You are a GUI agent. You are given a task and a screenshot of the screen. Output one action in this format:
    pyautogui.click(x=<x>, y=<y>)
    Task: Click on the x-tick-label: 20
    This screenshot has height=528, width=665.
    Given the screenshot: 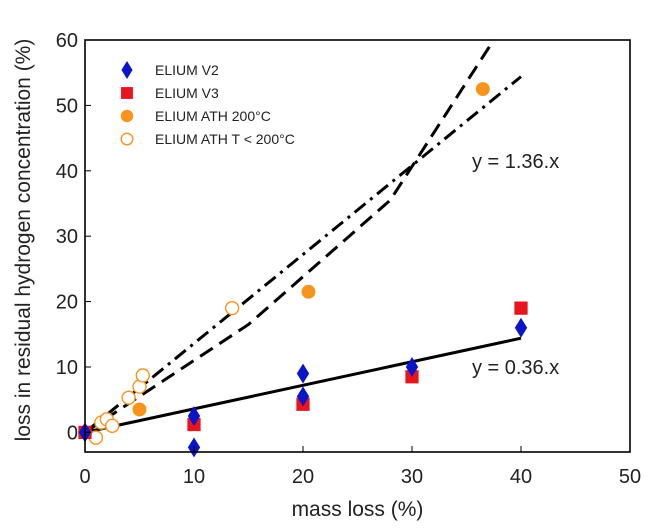 What is the action you would take?
    pyautogui.click(x=303, y=477)
    